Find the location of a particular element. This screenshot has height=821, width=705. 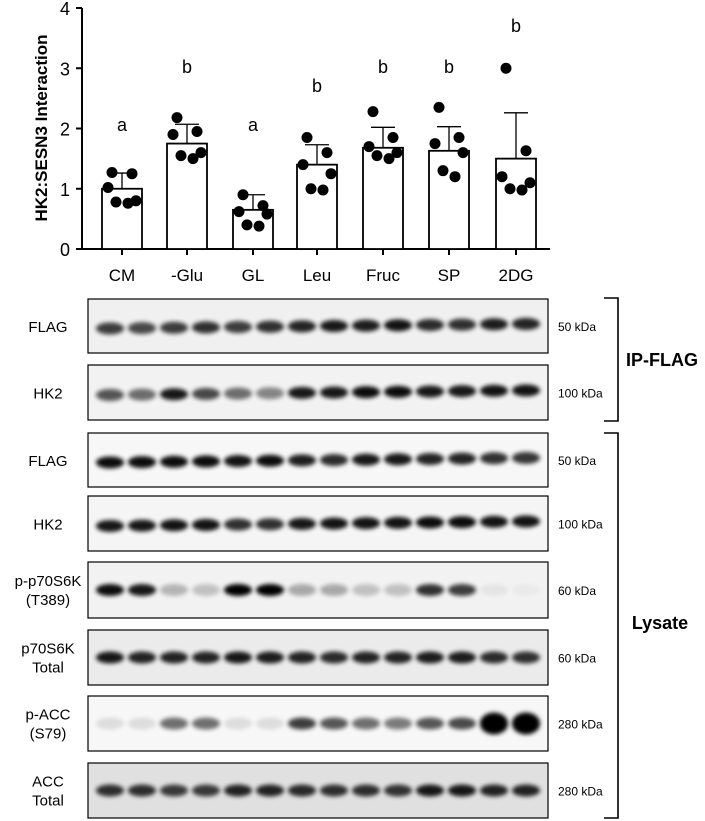

x-tick-label: CM is located at coordinates (122, 275).